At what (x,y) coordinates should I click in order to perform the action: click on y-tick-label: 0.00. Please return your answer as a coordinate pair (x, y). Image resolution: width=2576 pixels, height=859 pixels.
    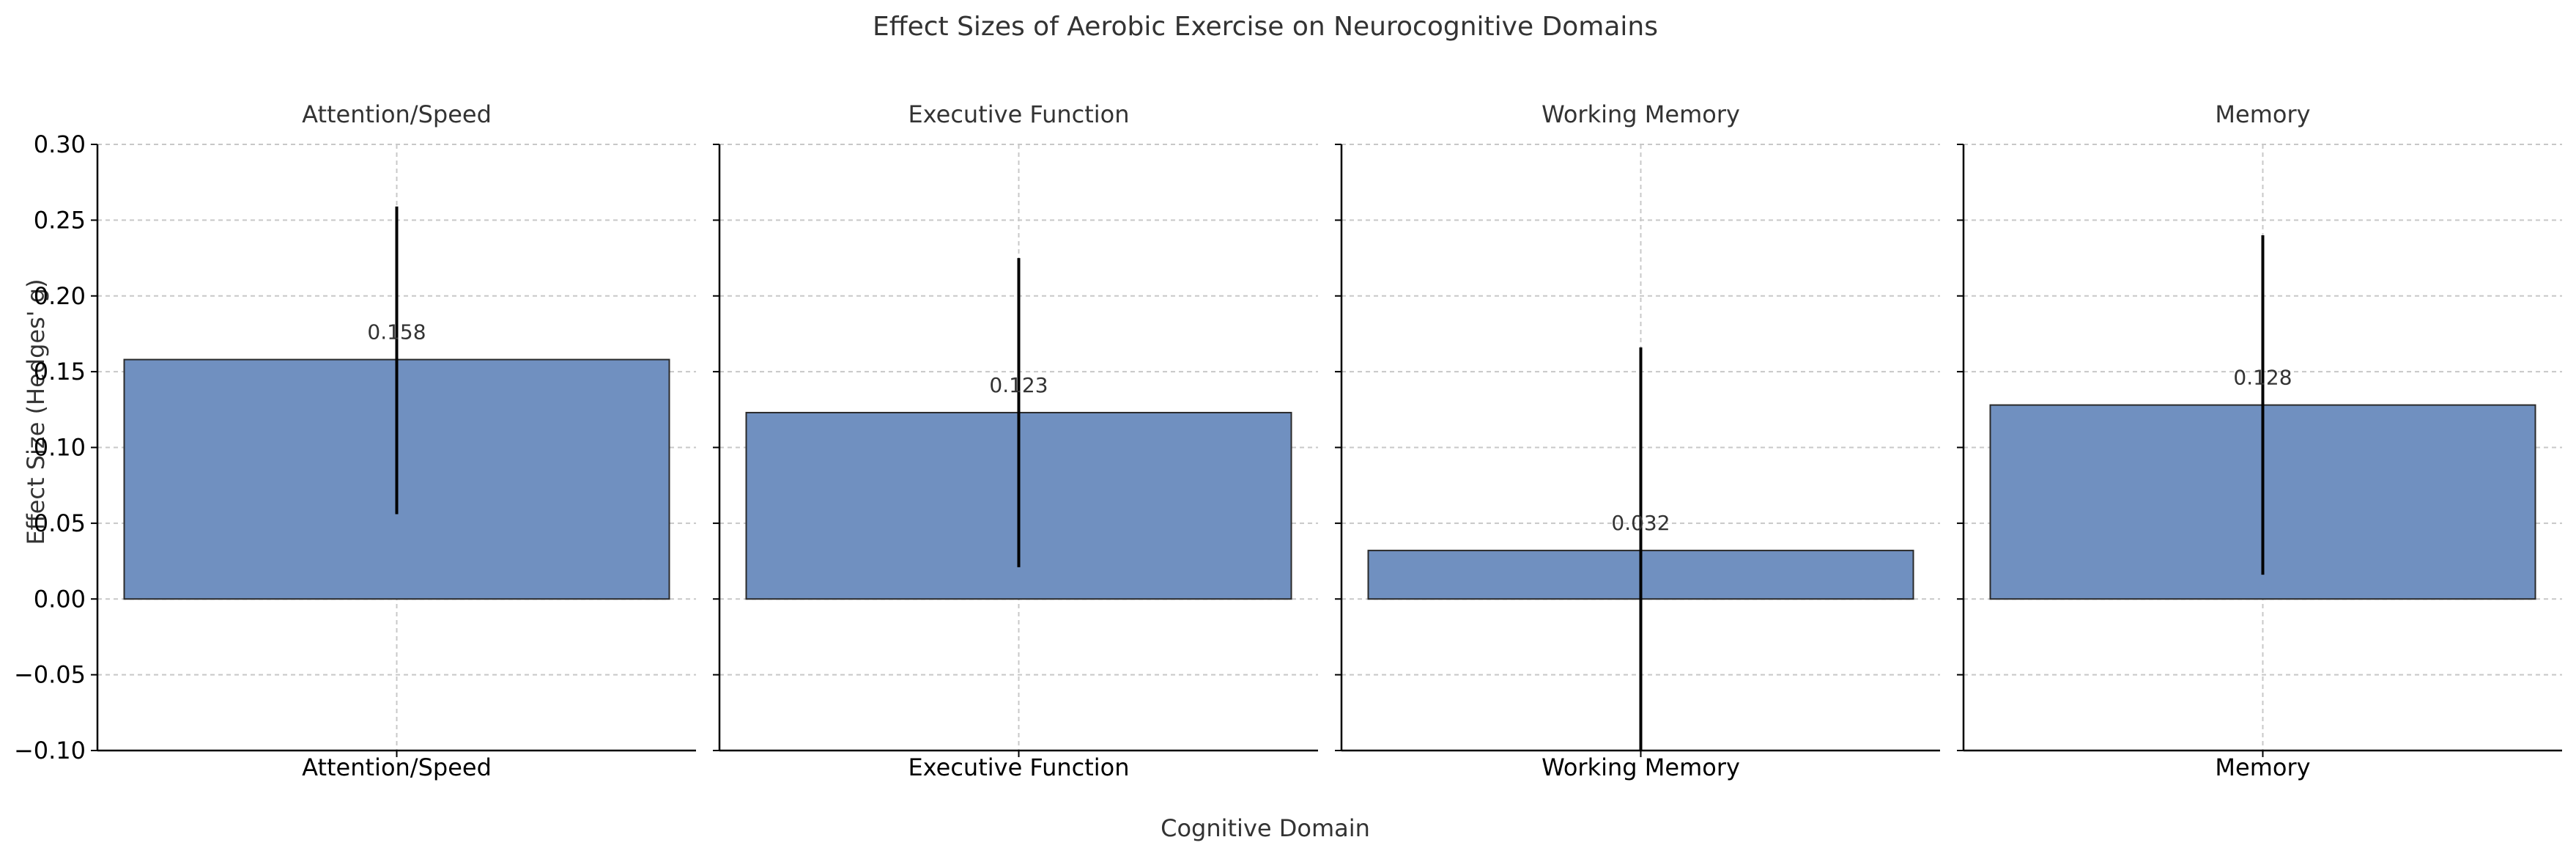
    Looking at the image, I should click on (60, 599).